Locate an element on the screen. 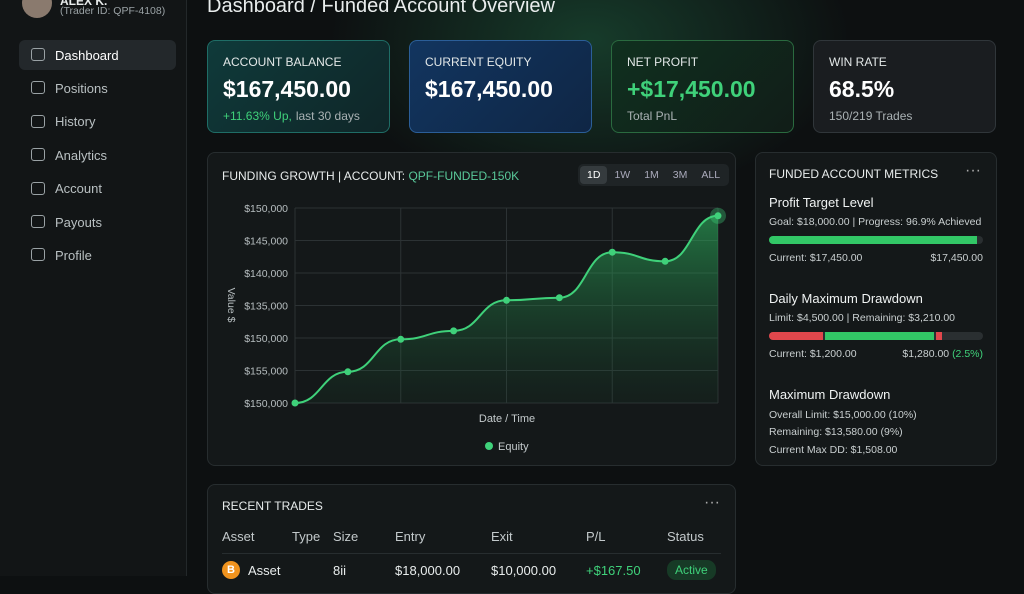  cell: Asset is located at coordinates (264, 570).